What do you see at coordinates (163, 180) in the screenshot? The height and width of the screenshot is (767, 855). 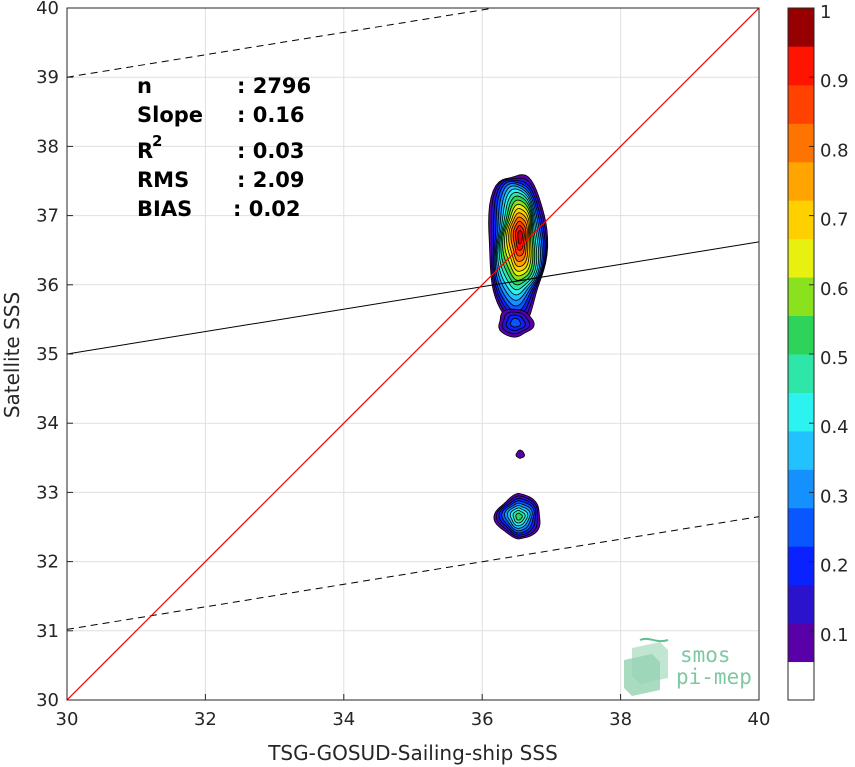 I see `stat-rms-label: RMS` at bounding box center [163, 180].